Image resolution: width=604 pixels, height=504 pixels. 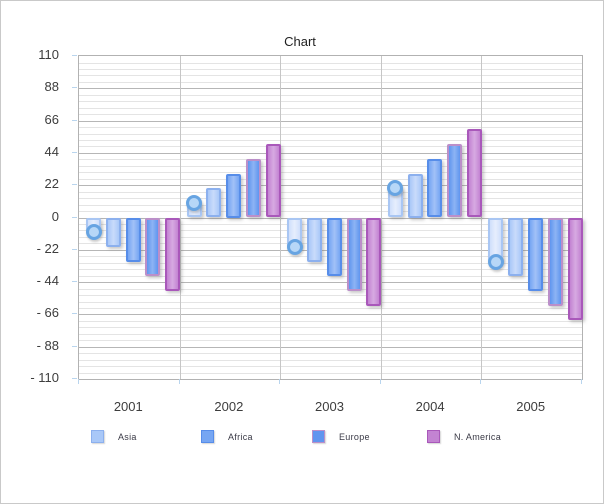 I want to click on x-axis-label-2002: 2002, so click(x=229, y=406).